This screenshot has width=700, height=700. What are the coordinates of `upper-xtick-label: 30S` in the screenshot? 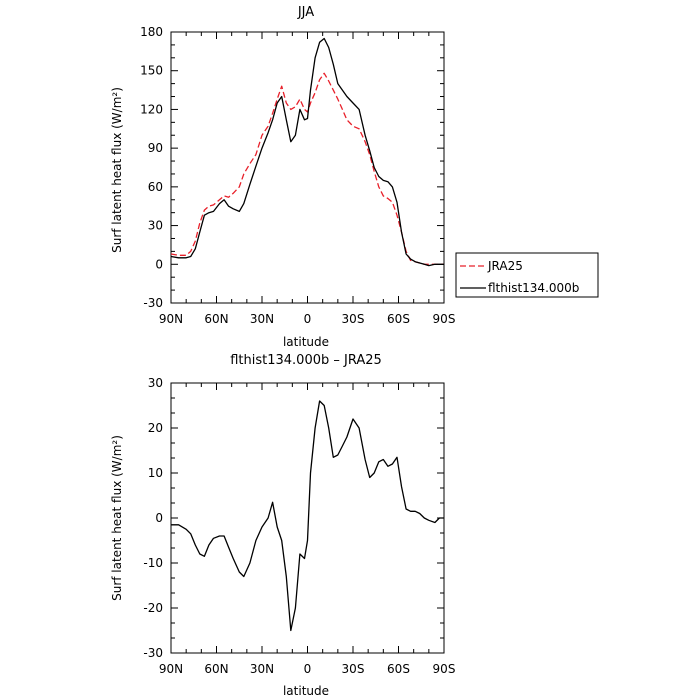 It's located at (353, 319).